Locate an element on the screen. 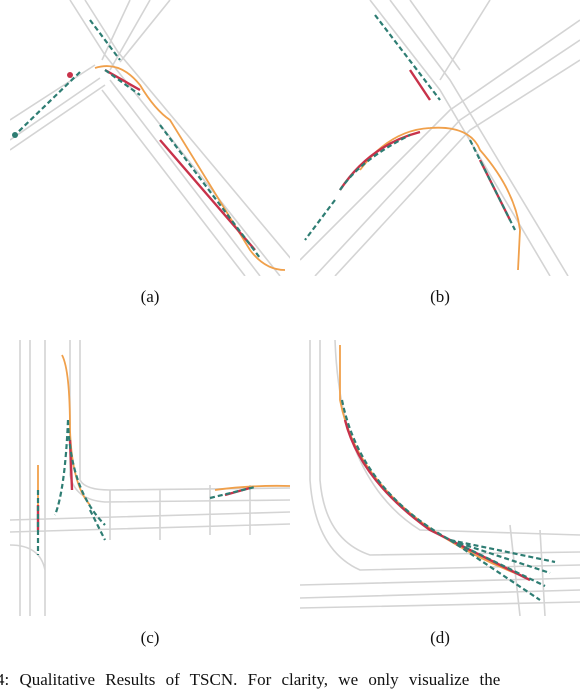  panel-label: (a) is located at coordinates (150, 296).